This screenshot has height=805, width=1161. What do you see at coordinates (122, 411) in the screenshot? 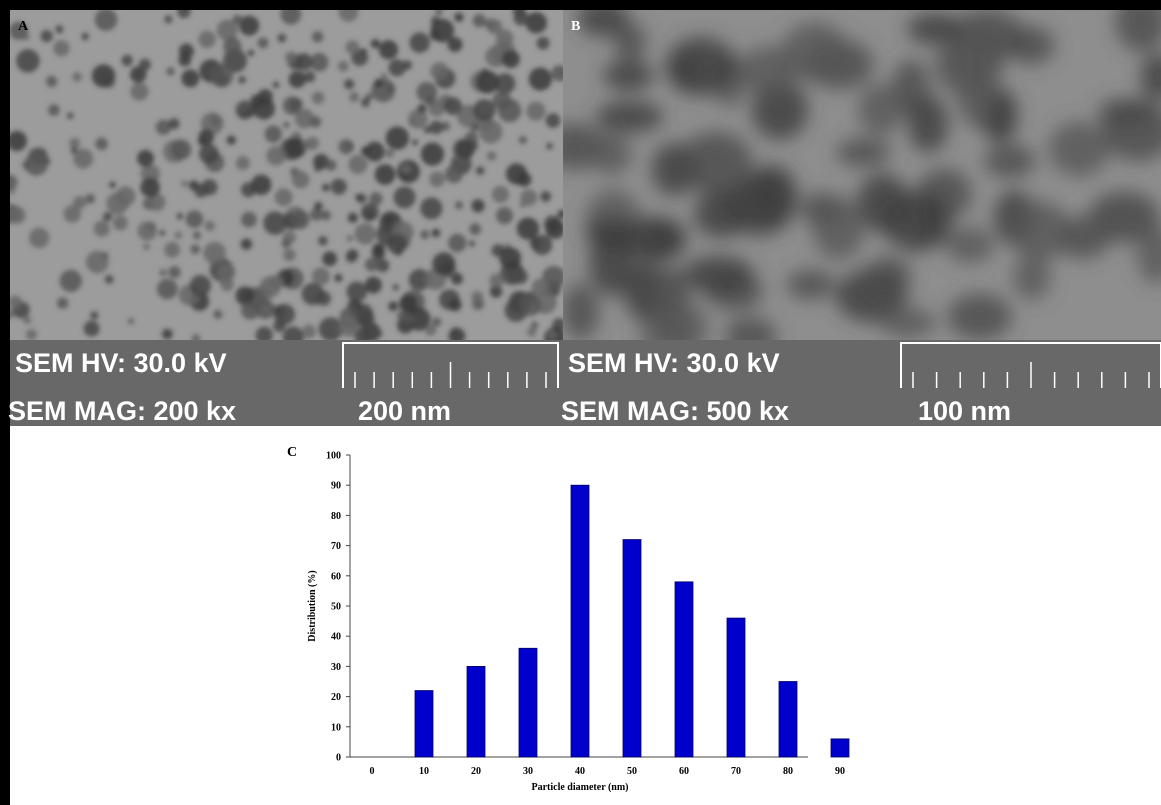
I see `mag-text: SEM MAG: 200 kx` at bounding box center [122, 411].